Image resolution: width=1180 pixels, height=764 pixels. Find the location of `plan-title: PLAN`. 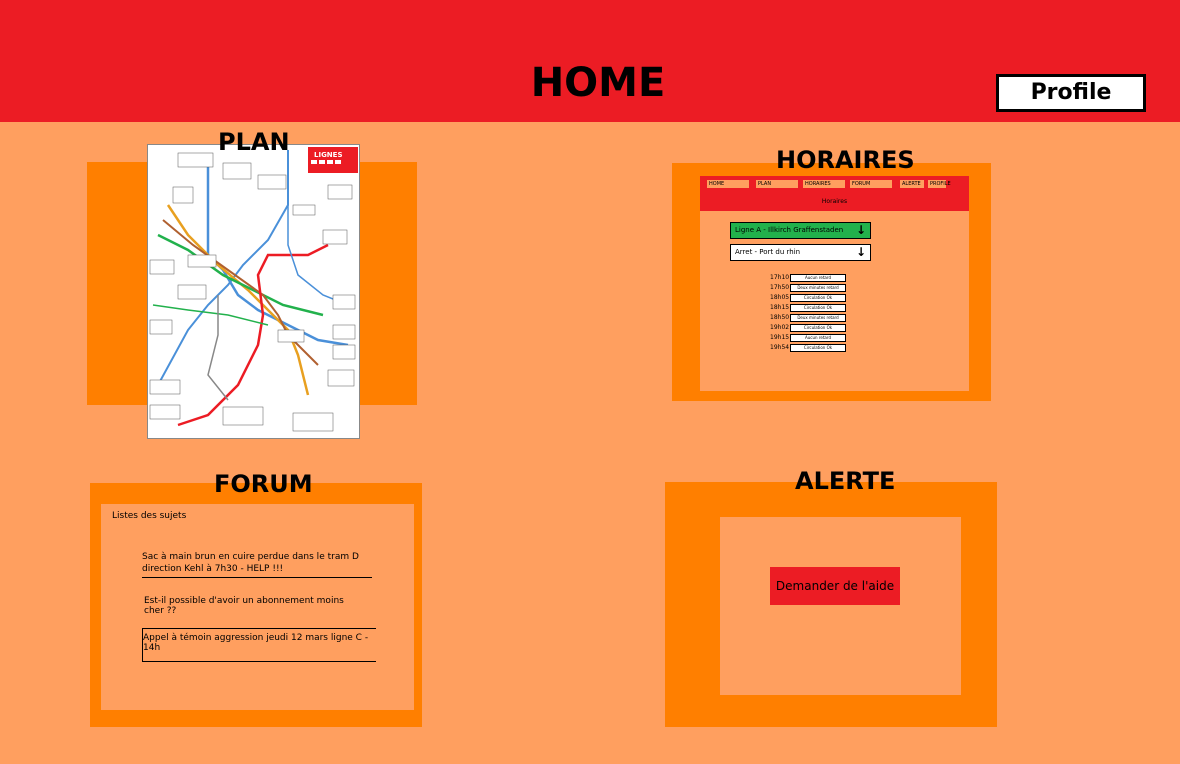

plan-title: PLAN is located at coordinates (254, 142).